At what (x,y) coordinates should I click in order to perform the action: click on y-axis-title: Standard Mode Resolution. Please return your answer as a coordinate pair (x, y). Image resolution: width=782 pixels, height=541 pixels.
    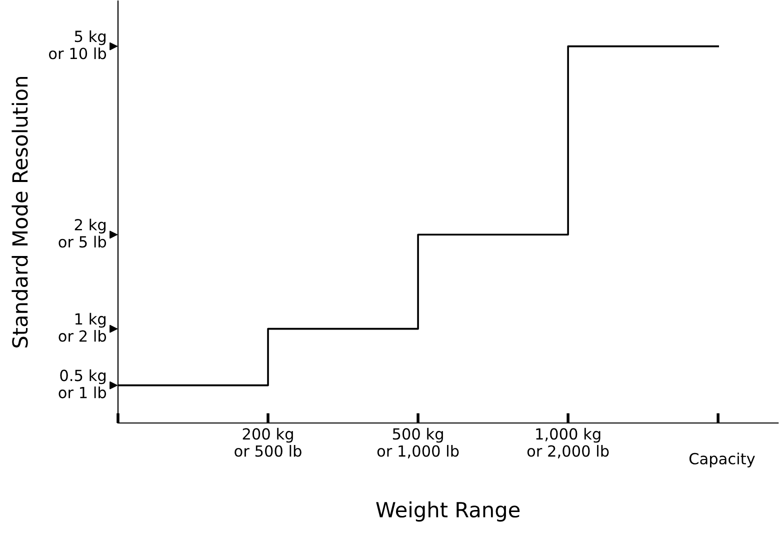
    Looking at the image, I should click on (20, 212).